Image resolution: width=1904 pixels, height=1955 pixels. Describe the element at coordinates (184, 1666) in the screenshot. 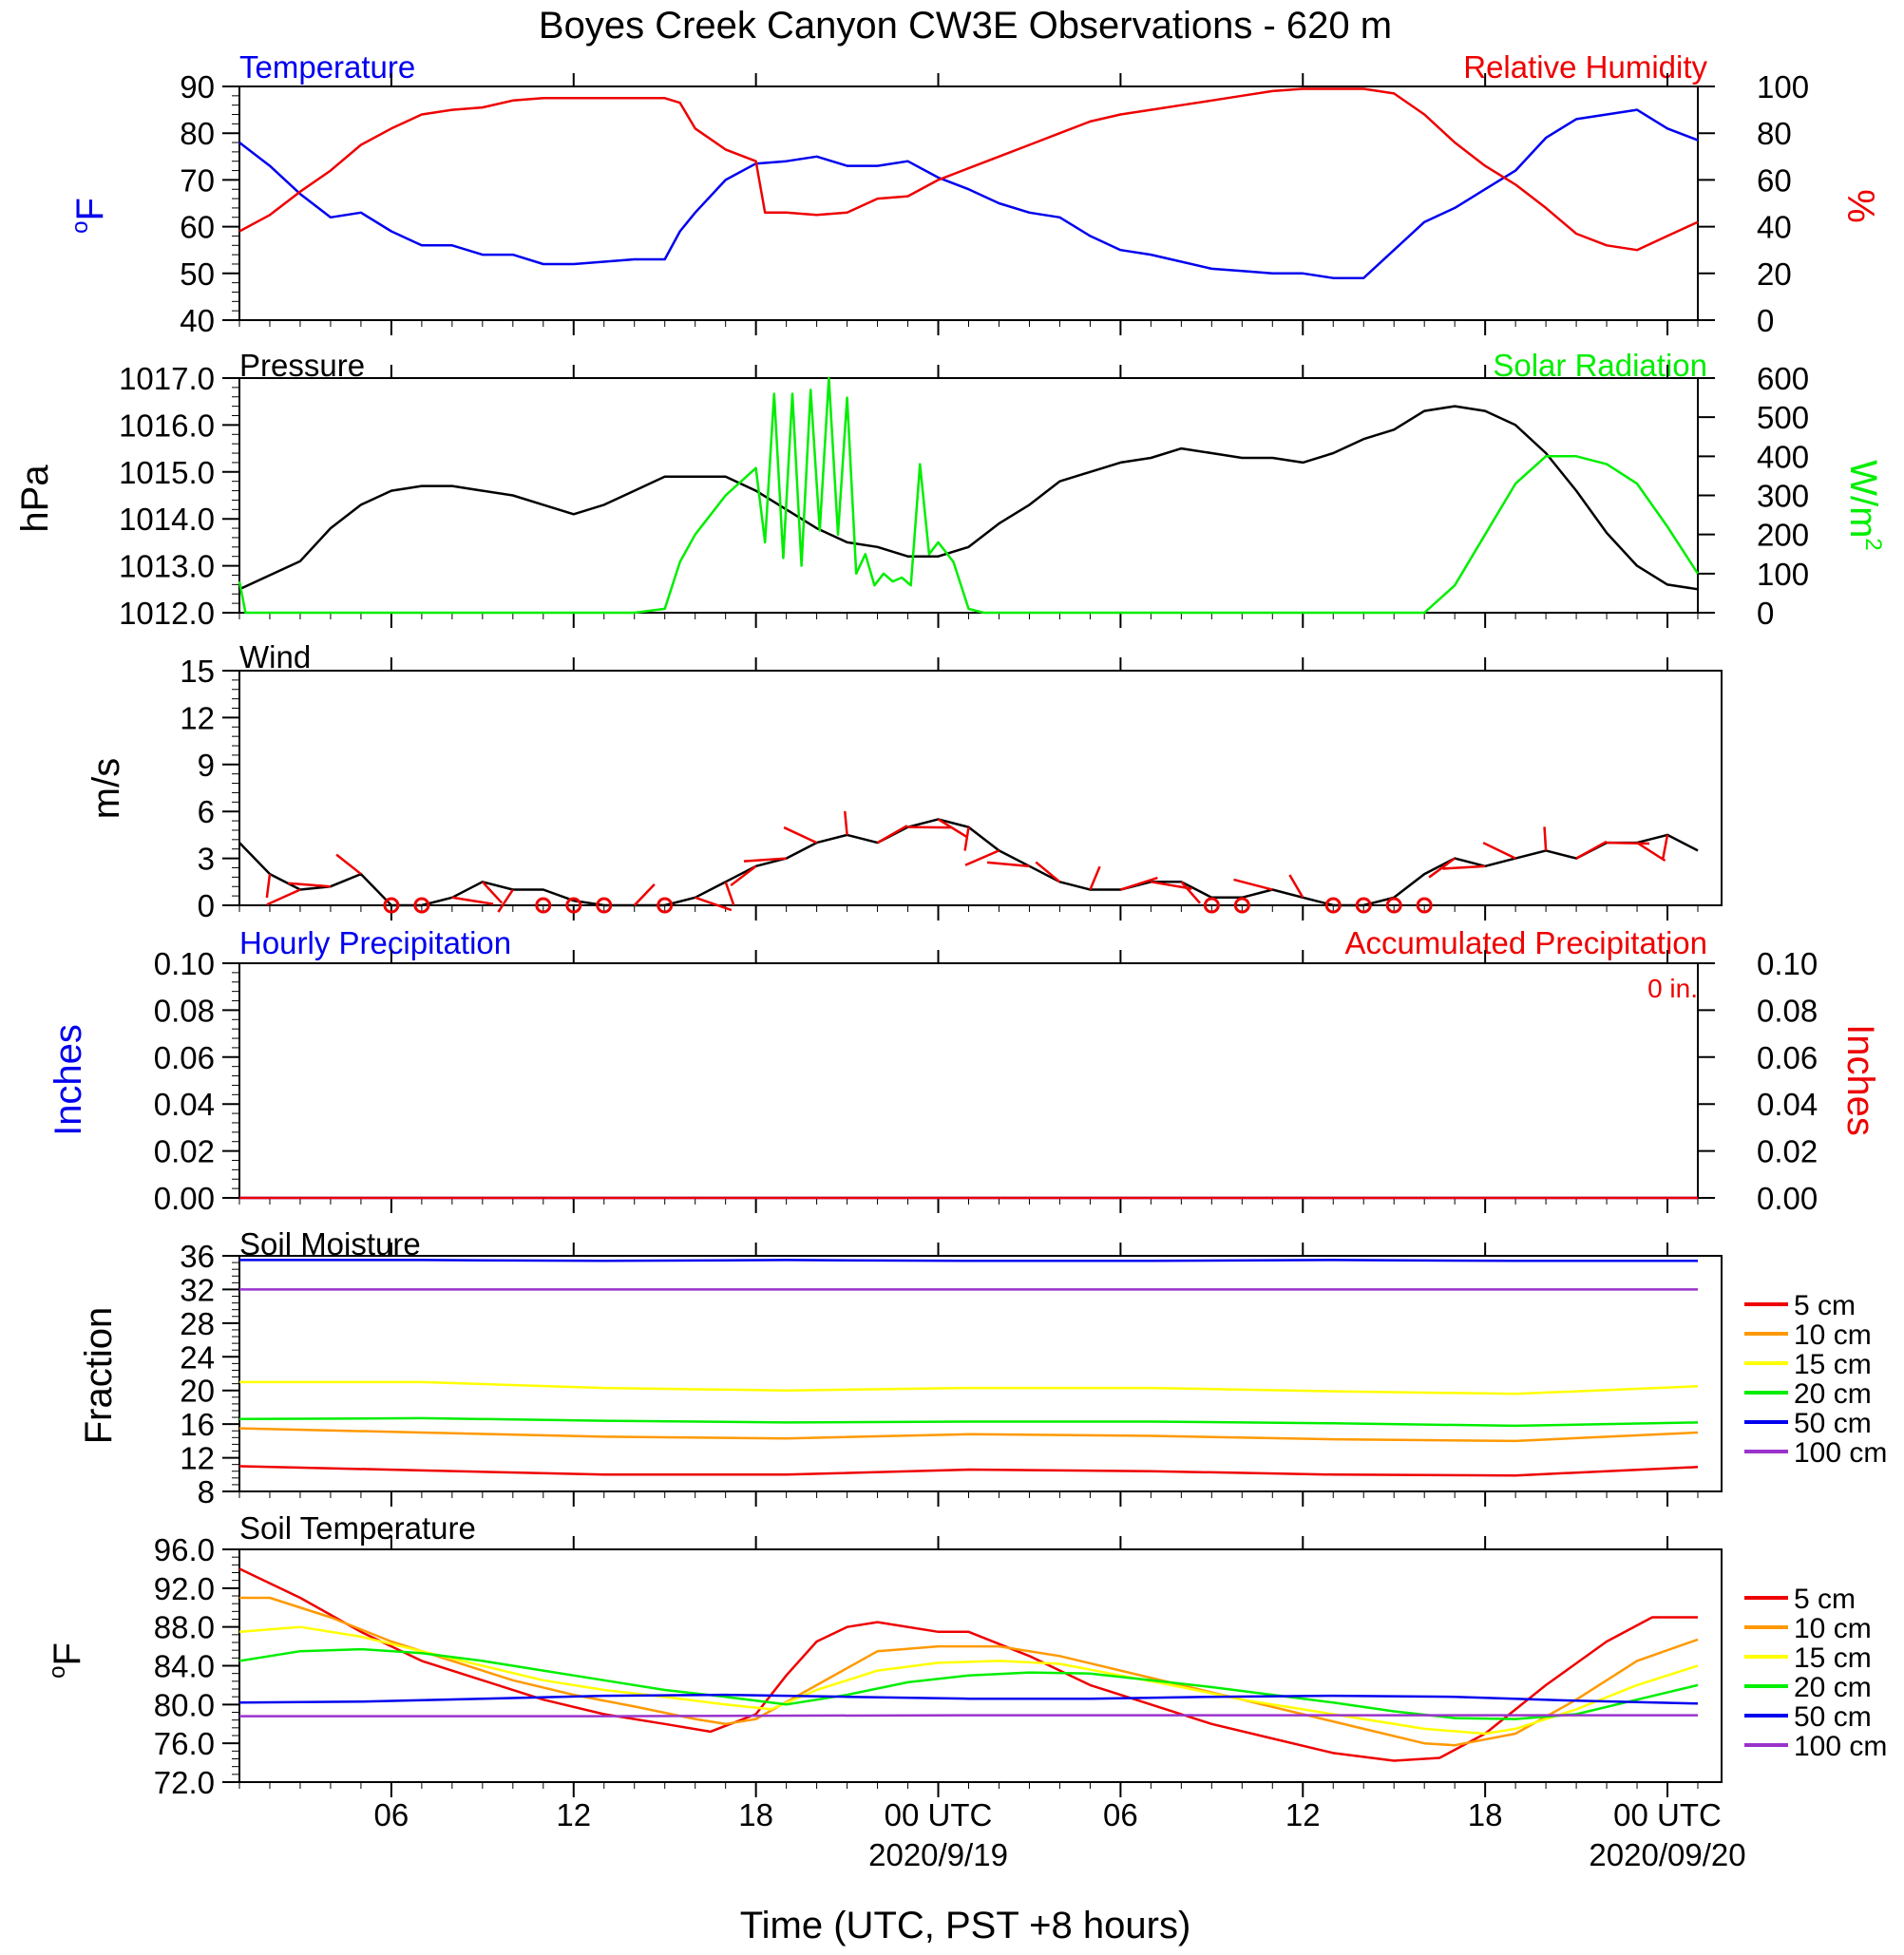

I see `y-tick-label: 84.0` at that location.